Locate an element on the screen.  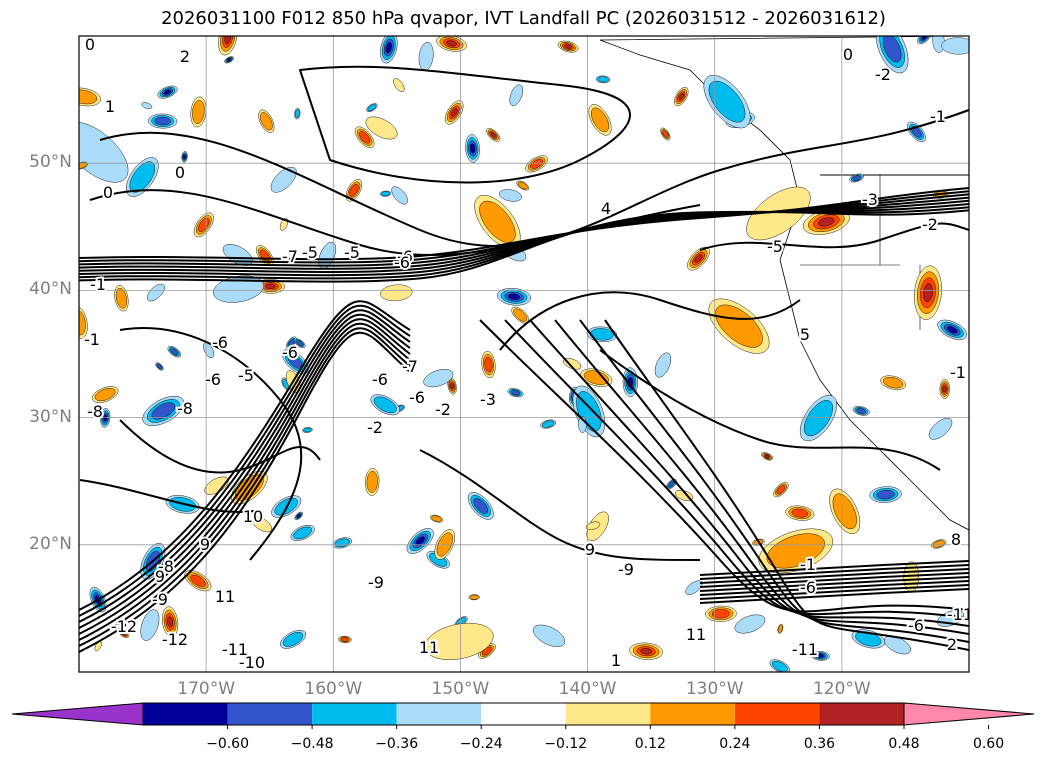
lon-tick-label: 170°W is located at coordinates (206, 689).